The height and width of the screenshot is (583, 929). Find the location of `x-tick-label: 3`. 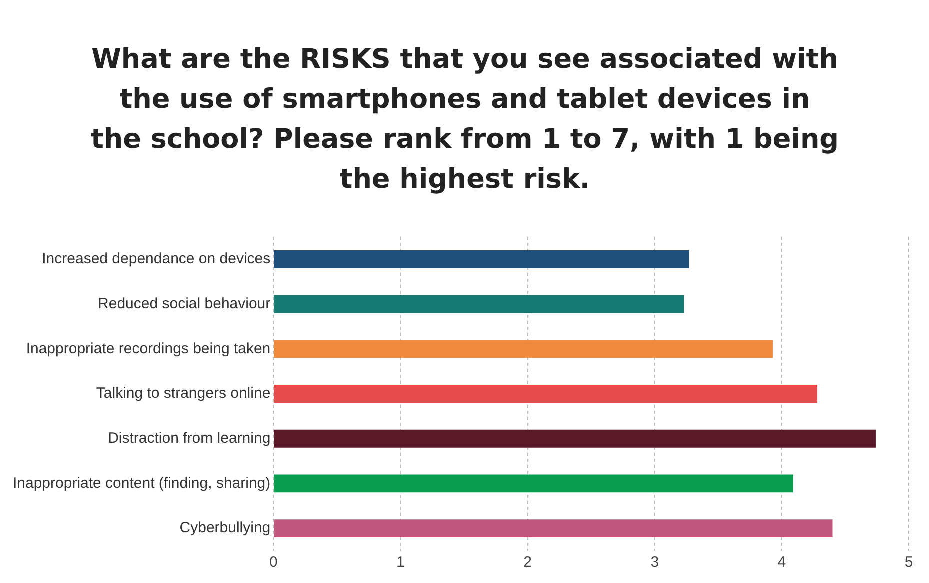

x-tick-label: 3 is located at coordinates (655, 563).